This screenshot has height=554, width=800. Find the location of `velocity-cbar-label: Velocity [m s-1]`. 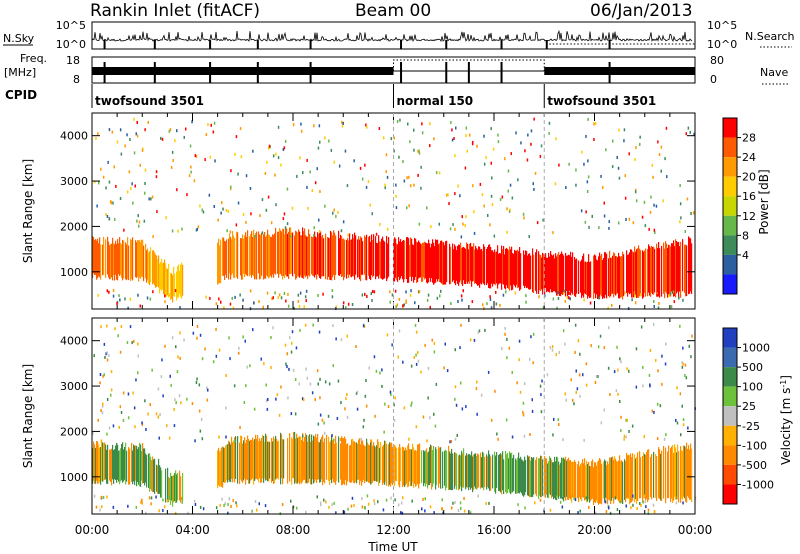

velocity-cbar-label: Velocity [m s-1] is located at coordinates (786, 420).